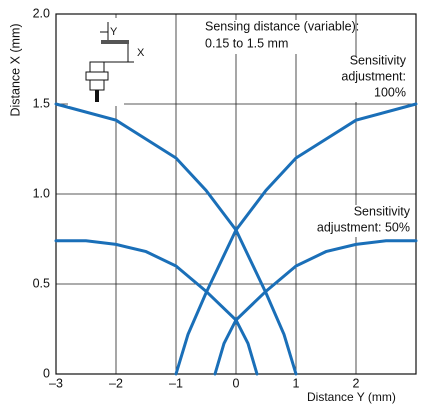  What do you see at coordinates (236, 383) in the screenshot?
I see `x-tick-label: 0` at bounding box center [236, 383].